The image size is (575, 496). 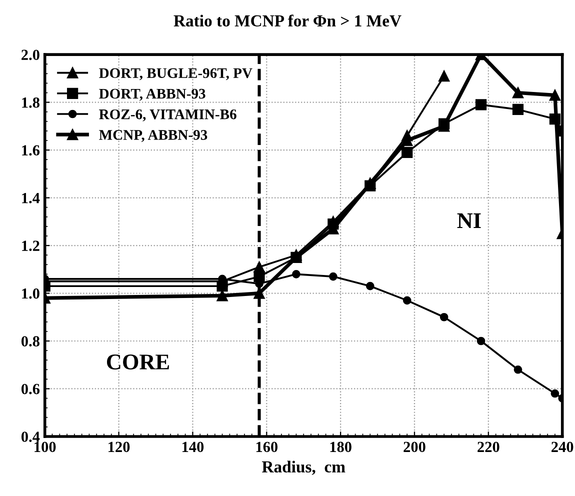 What do you see at coordinates (175, 74) in the screenshot?
I see `legend-label: DORT, BUGLE-96T, PV` at bounding box center [175, 74].